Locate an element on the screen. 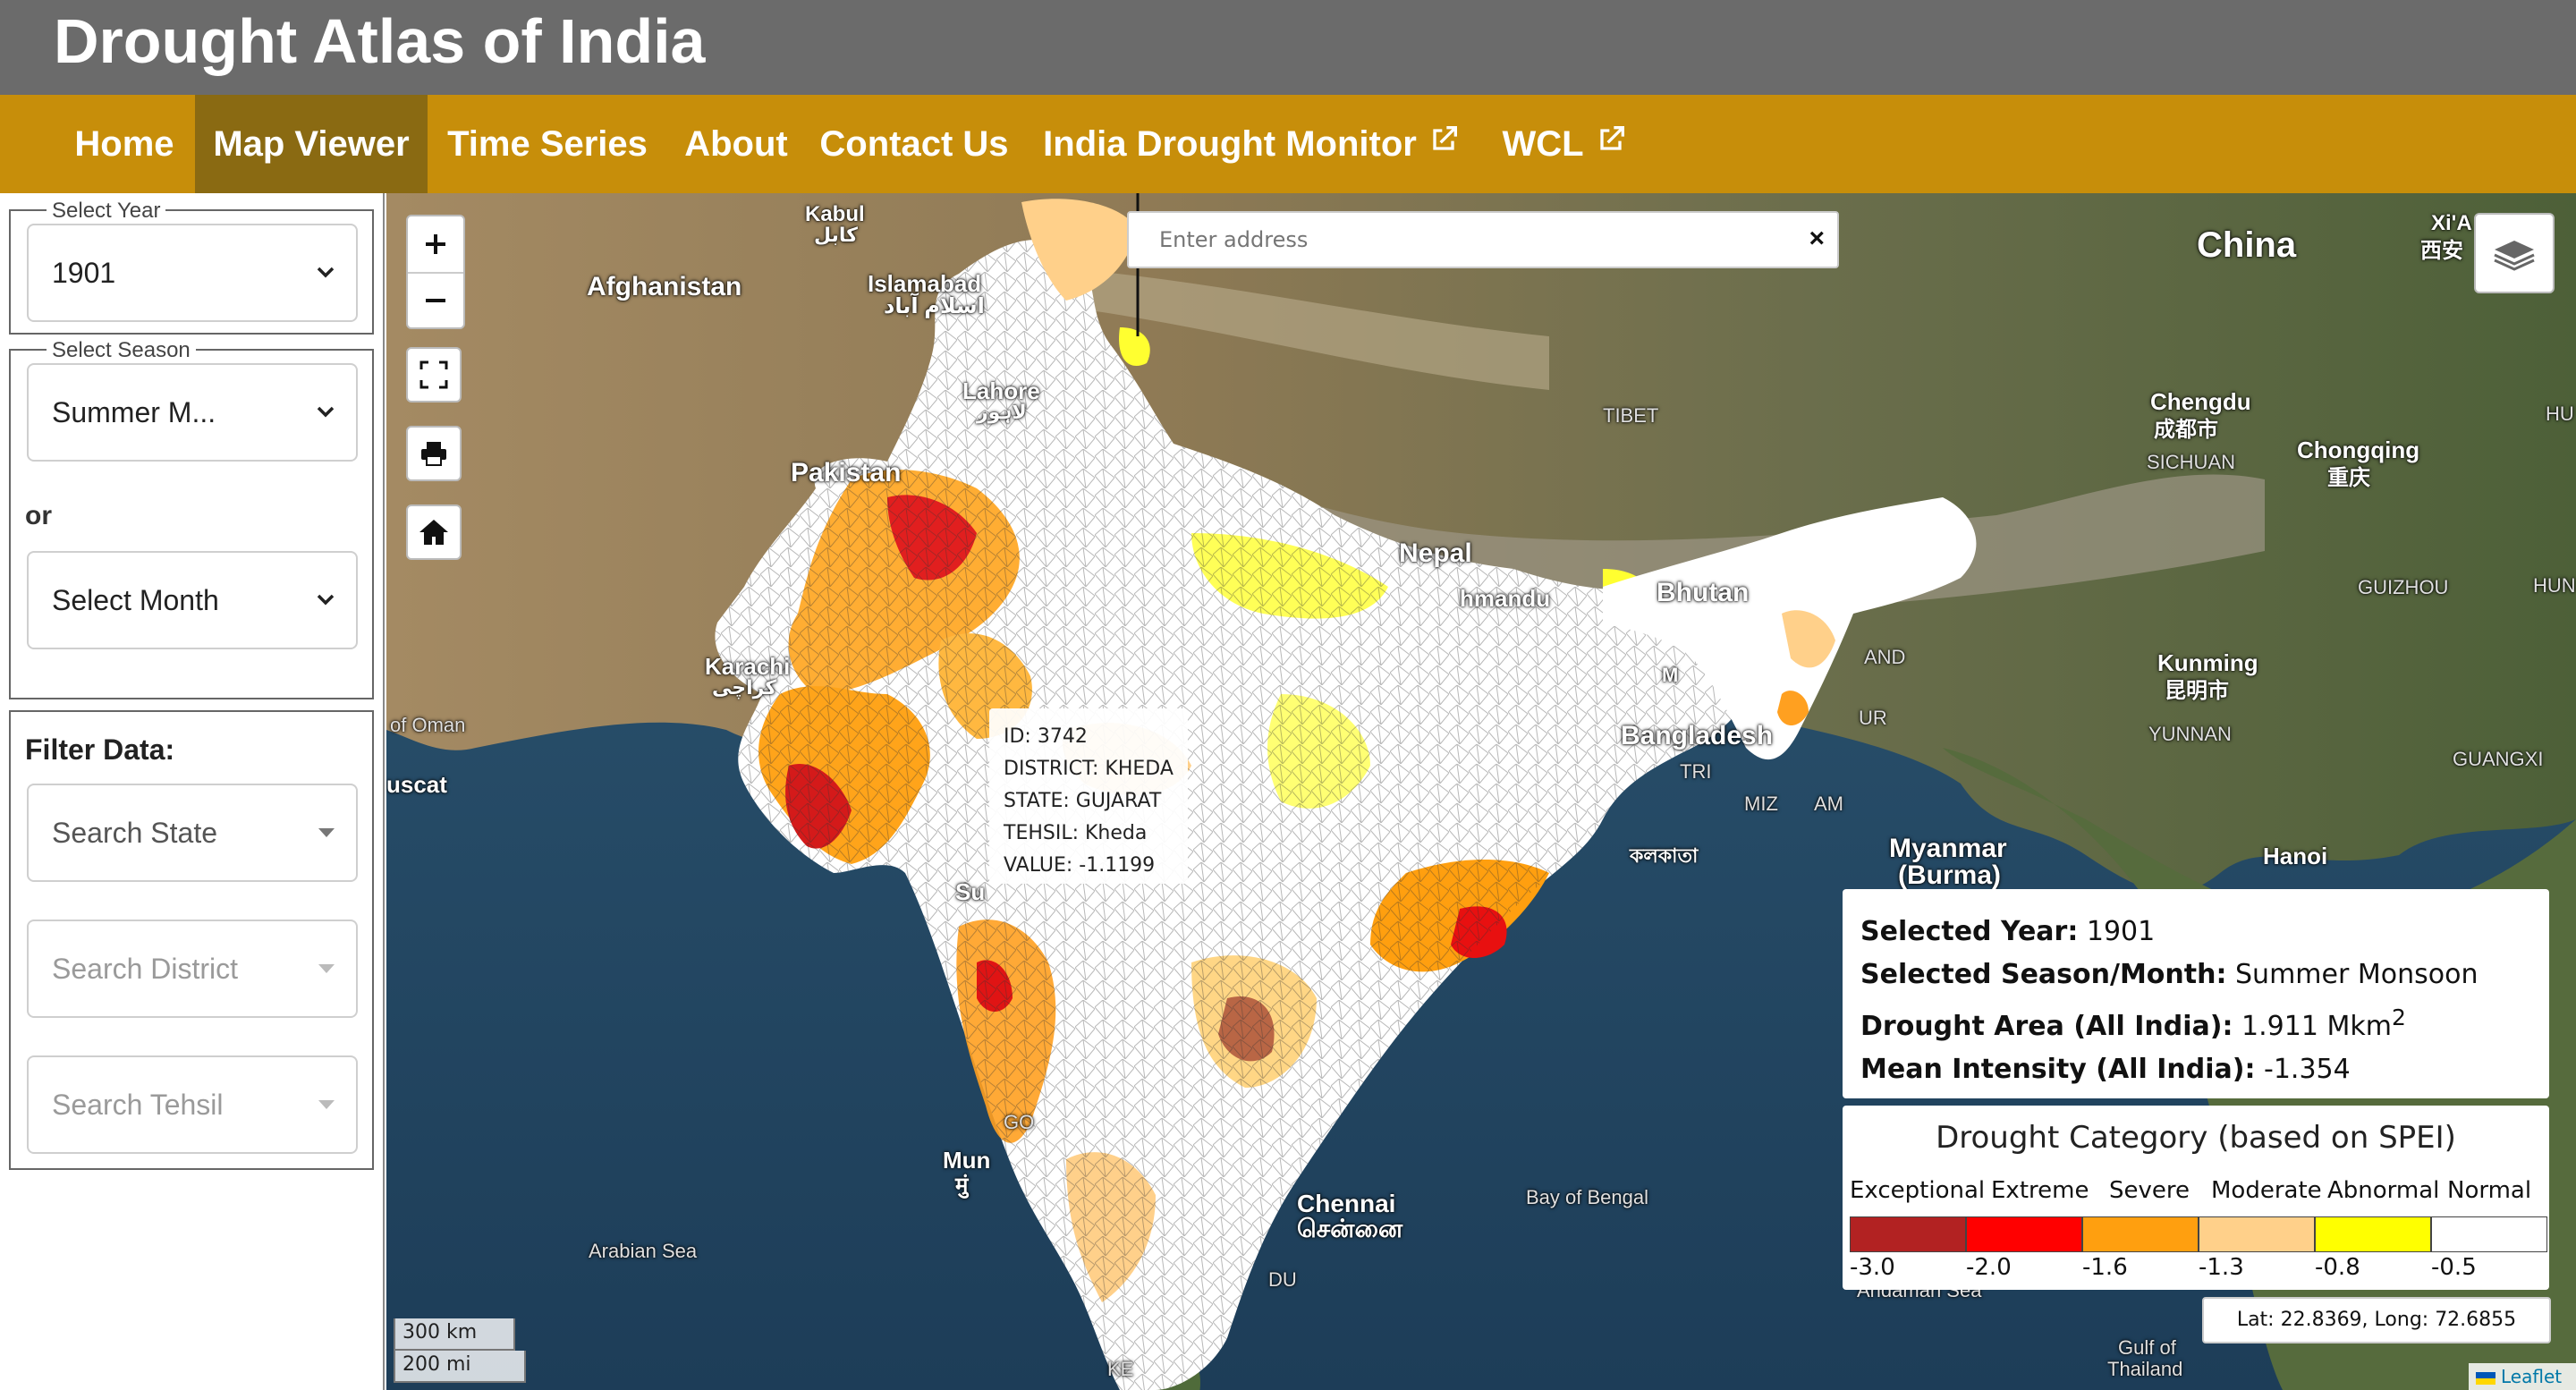  legend-label-normal: Normal is located at coordinates (2489, 1190).